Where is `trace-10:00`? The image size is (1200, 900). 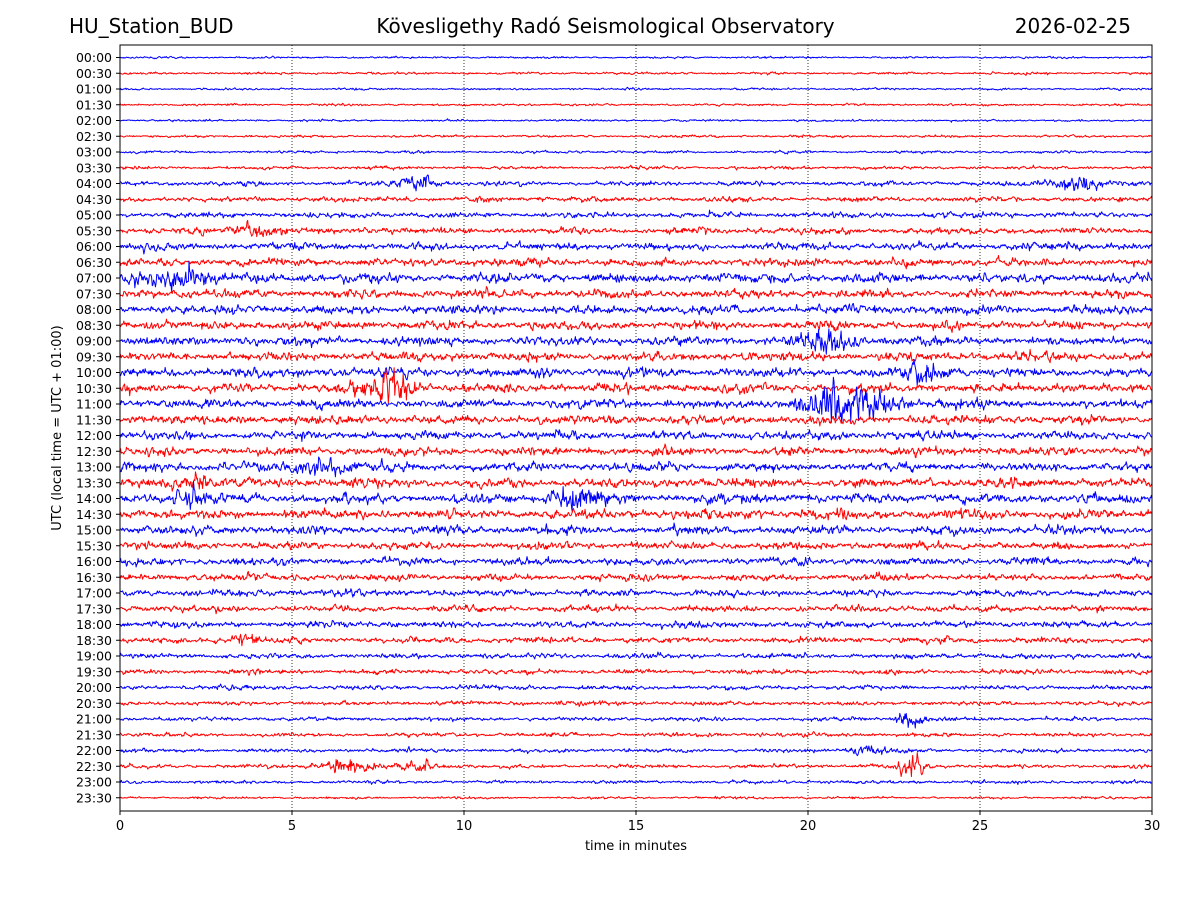
trace-10:00 is located at coordinates (636, 372).